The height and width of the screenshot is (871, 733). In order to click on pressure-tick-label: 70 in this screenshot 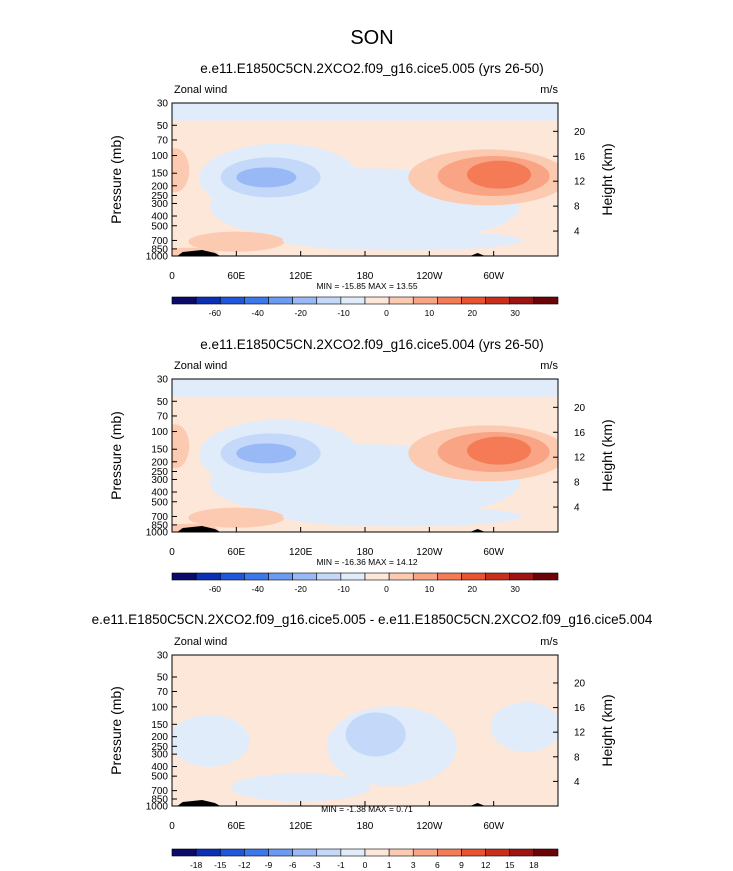, I will do `click(163, 692)`.